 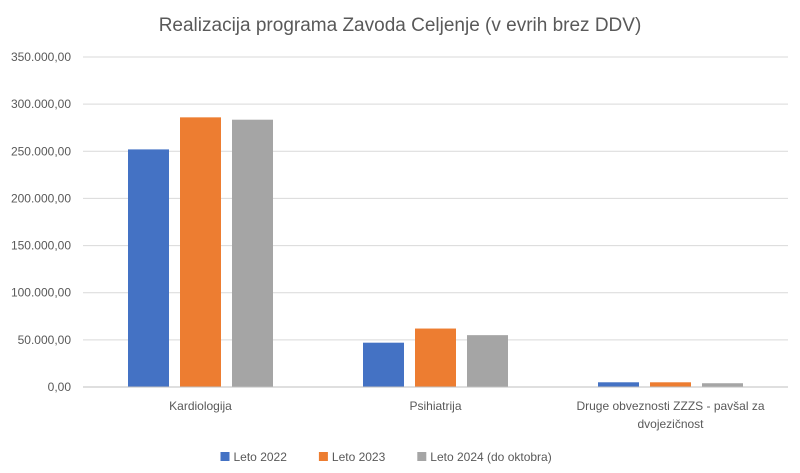 What do you see at coordinates (41, 246) in the screenshot?
I see `y-tick-label: 150.000,00` at bounding box center [41, 246].